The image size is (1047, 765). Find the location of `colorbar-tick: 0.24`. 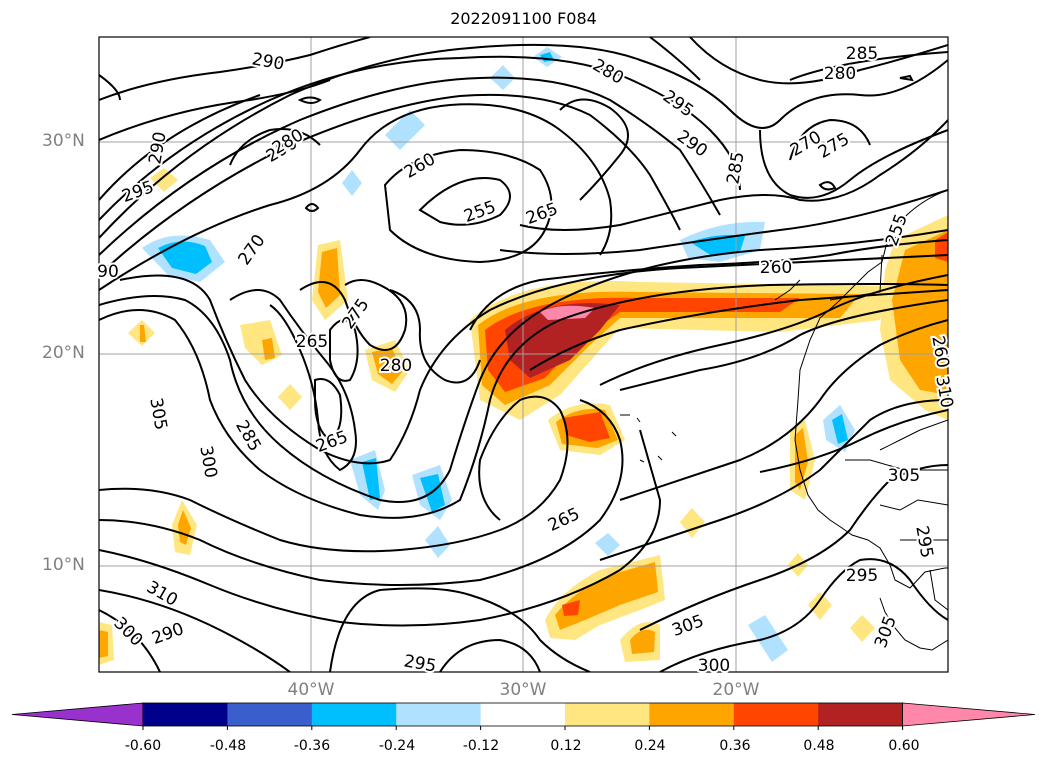

colorbar-tick: 0.24 is located at coordinates (650, 746).